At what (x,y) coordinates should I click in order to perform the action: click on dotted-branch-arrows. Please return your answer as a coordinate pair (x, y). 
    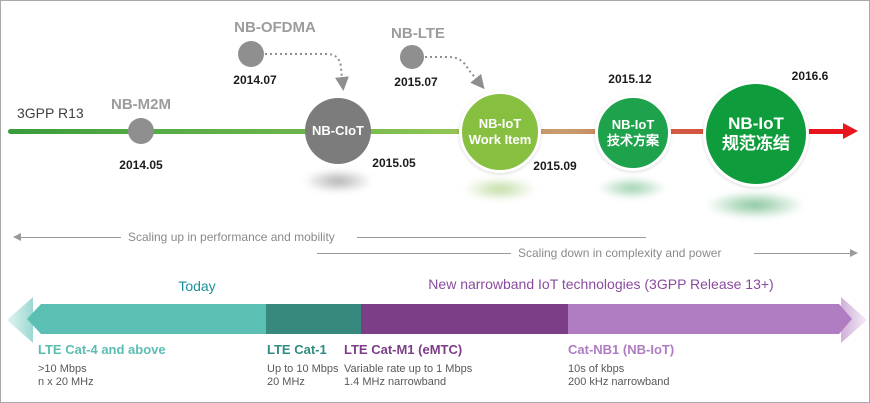
    Looking at the image, I should click on (375, 72).